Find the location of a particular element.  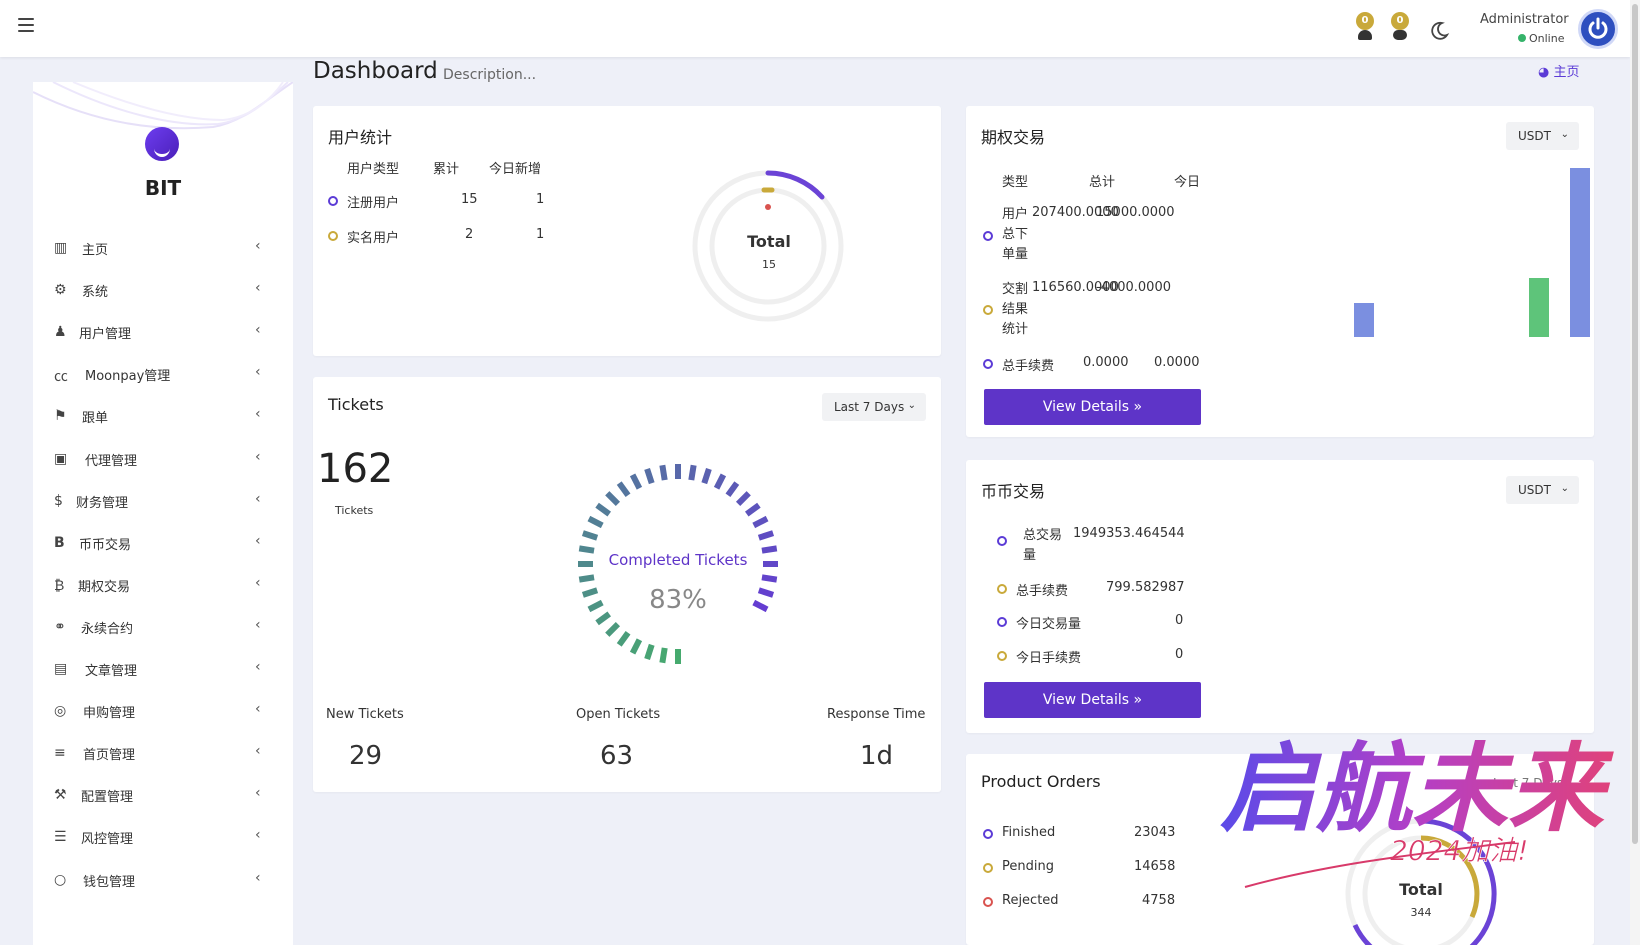

sidebar-decoration is located at coordinates (163, 112).